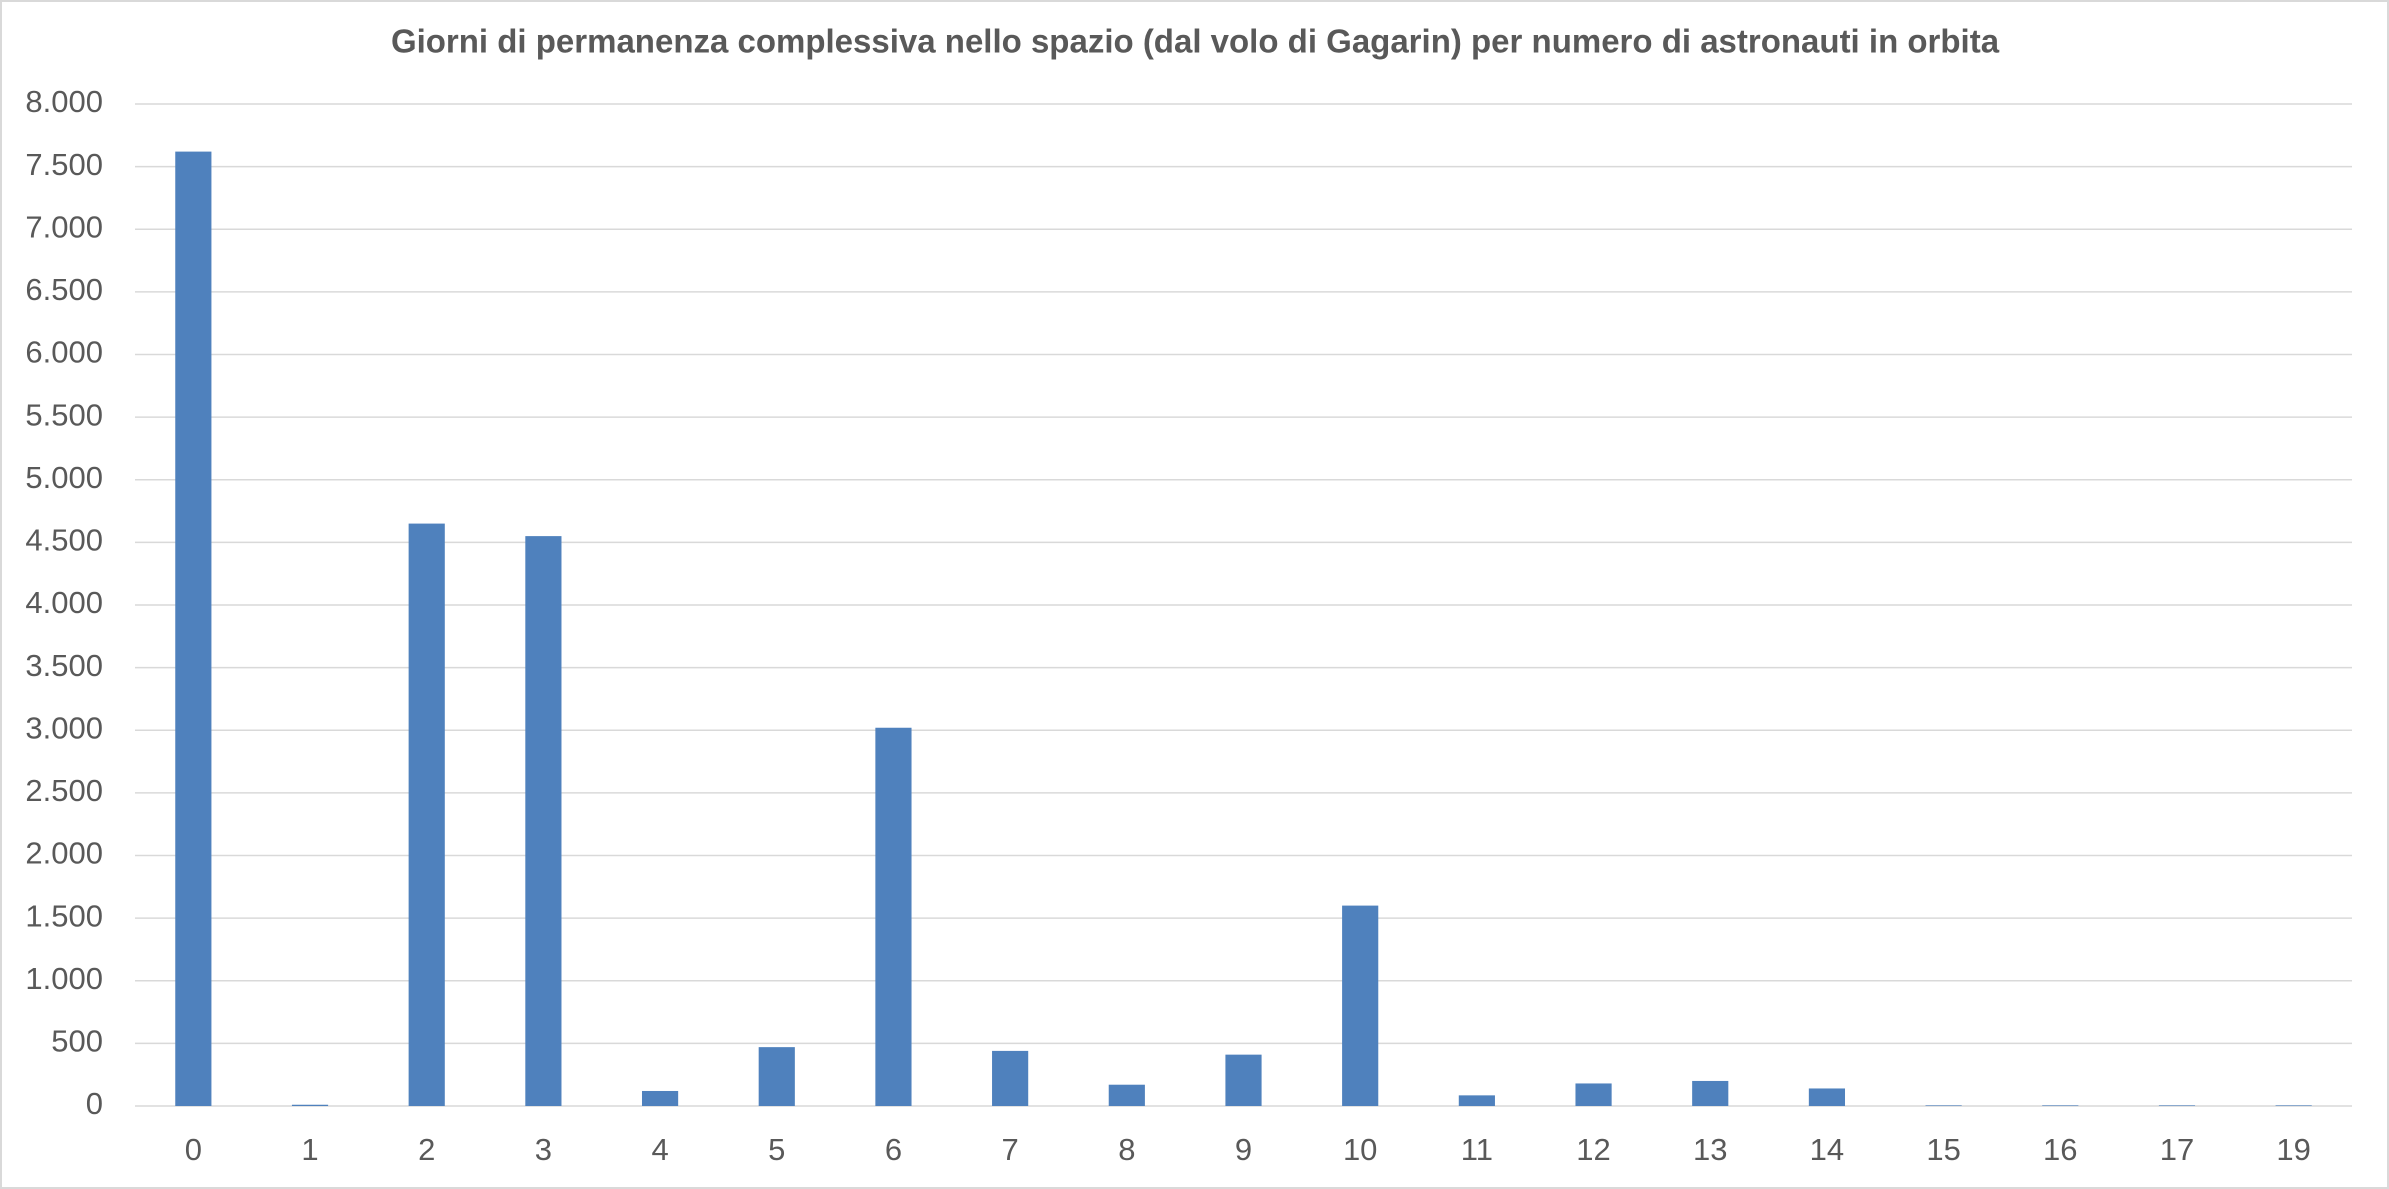  What do you see at coordinates (64, 853) in the screenshot?
I see `y-tick-label: 2.000` at bounding box center [64, 853].